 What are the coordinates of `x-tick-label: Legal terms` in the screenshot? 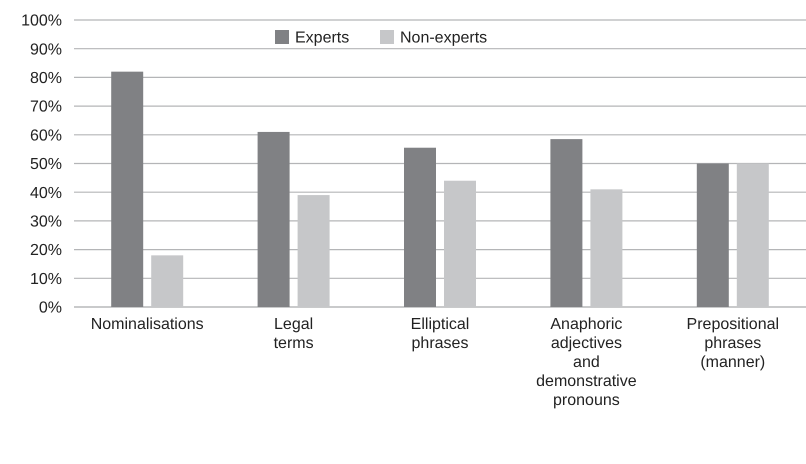 It's located at (294, 334).